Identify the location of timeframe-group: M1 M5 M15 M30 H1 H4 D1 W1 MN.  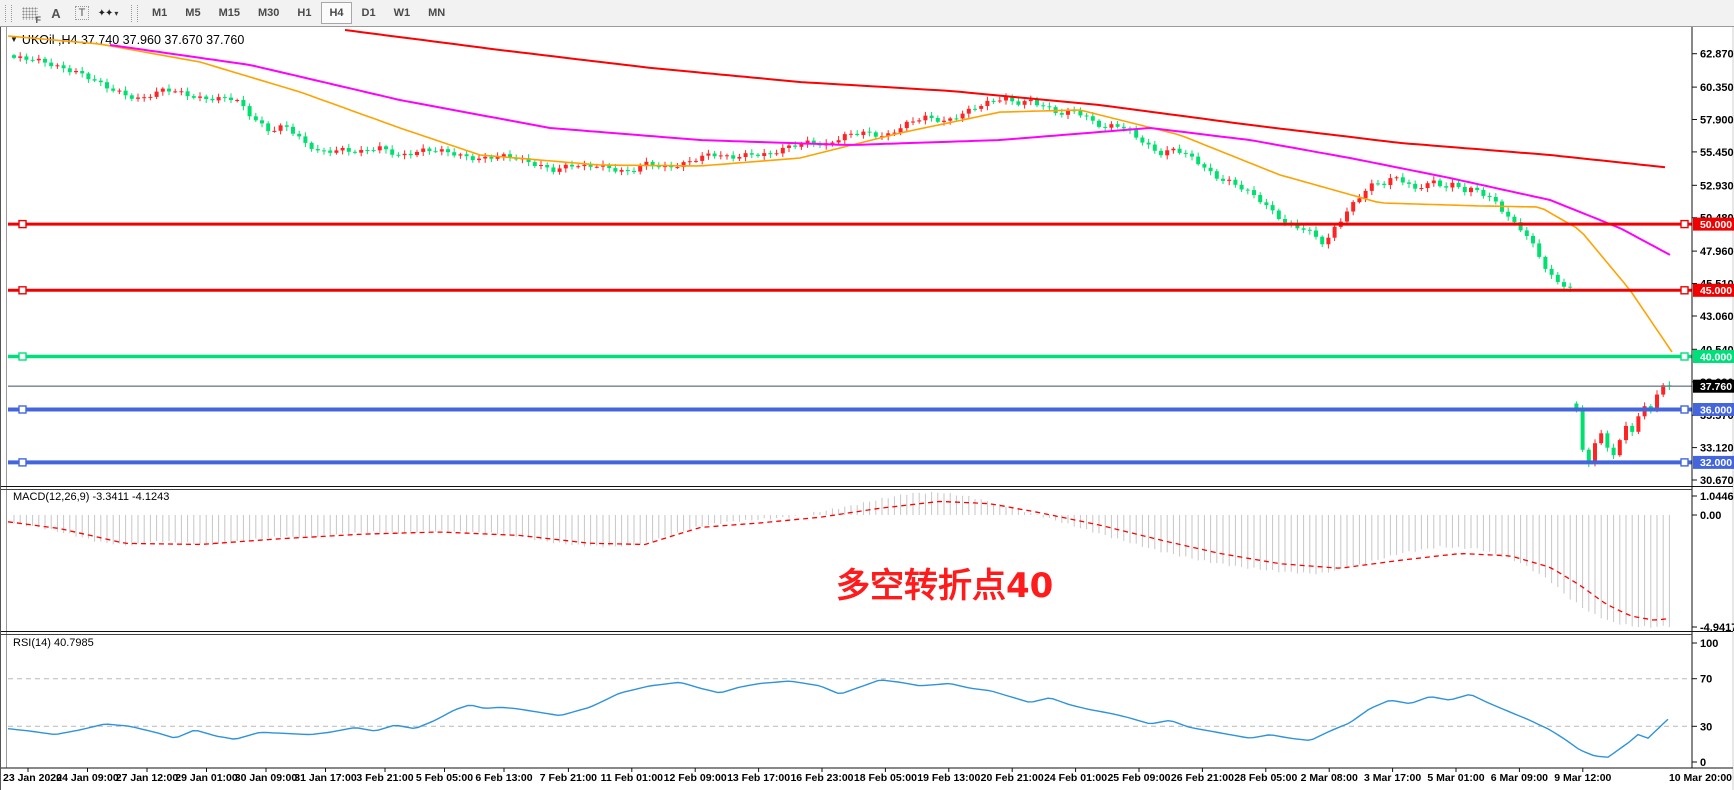
(298, 13).